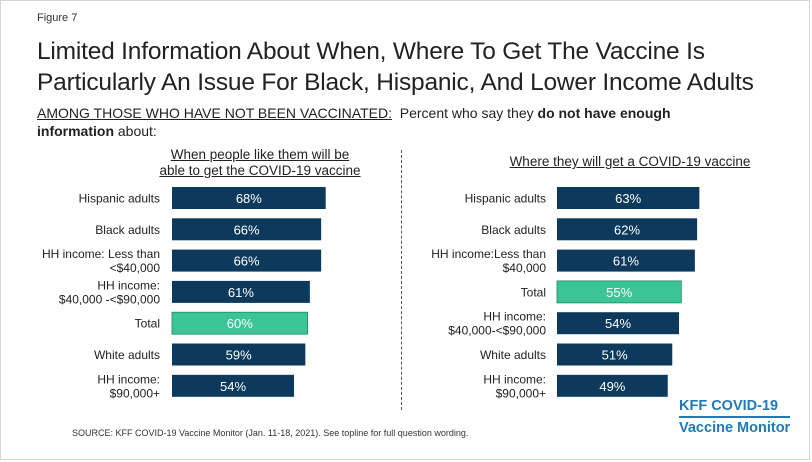 This screenshot has width=812, height=462. I want to click on left-panel-title-line-2: able to get the COVID-19 vaccine, so click(260, 170).